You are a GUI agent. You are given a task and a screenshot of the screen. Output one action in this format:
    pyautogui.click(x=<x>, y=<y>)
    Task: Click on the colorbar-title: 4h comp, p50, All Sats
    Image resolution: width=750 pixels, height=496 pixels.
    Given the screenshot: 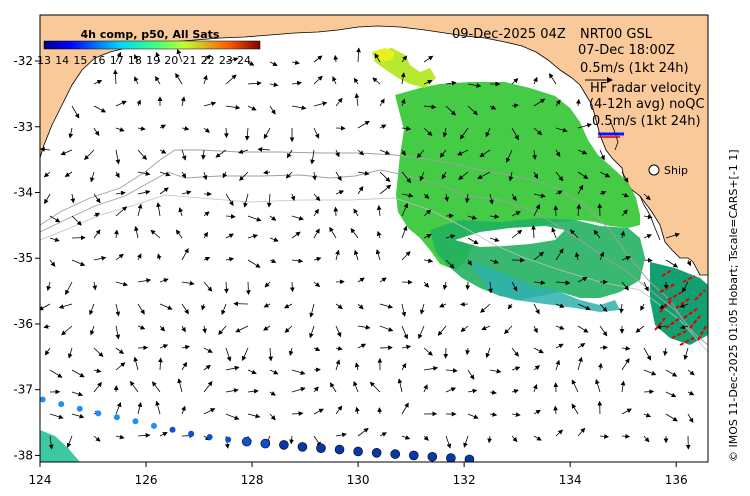 What is the action you would take?
    pyautogui.click(x=150, y=34)
    